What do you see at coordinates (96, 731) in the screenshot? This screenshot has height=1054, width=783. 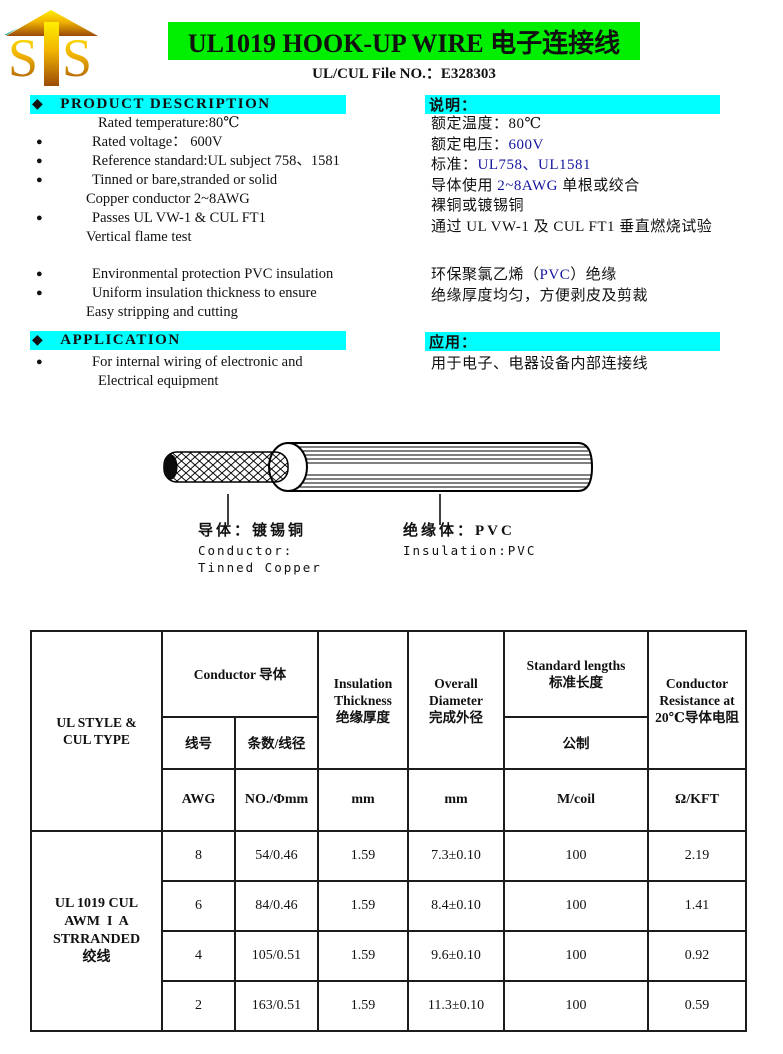 I see `col-header-ul-style: UL STYLE & CUL TYPE` at bounding box center [96, 731].